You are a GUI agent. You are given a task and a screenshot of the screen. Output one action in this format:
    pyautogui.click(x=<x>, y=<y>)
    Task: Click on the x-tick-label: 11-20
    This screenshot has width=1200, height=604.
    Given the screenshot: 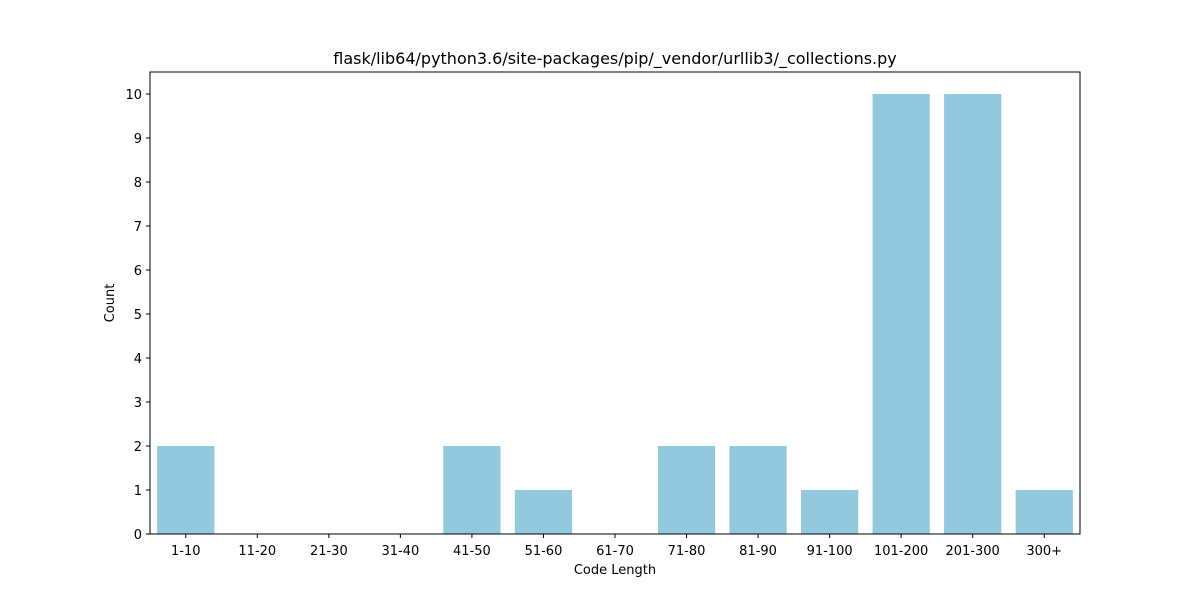 What is the action you would take?
    pyautogui.click(x=257, y=551)
    